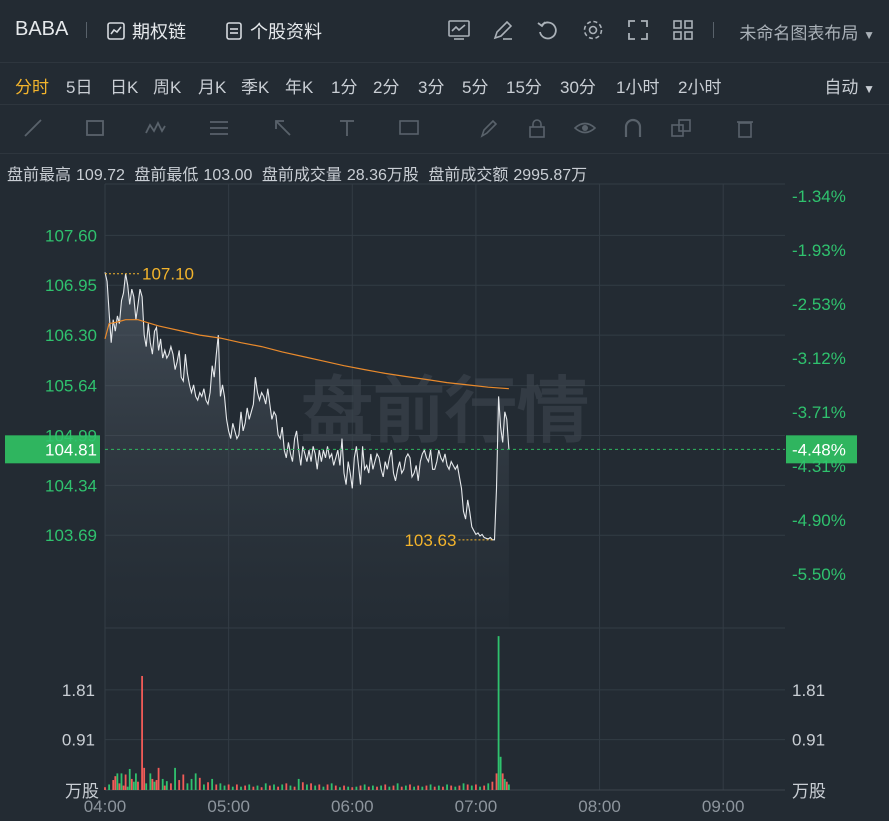  I want to click on tab-period-10: 5分, so click(475, 87).